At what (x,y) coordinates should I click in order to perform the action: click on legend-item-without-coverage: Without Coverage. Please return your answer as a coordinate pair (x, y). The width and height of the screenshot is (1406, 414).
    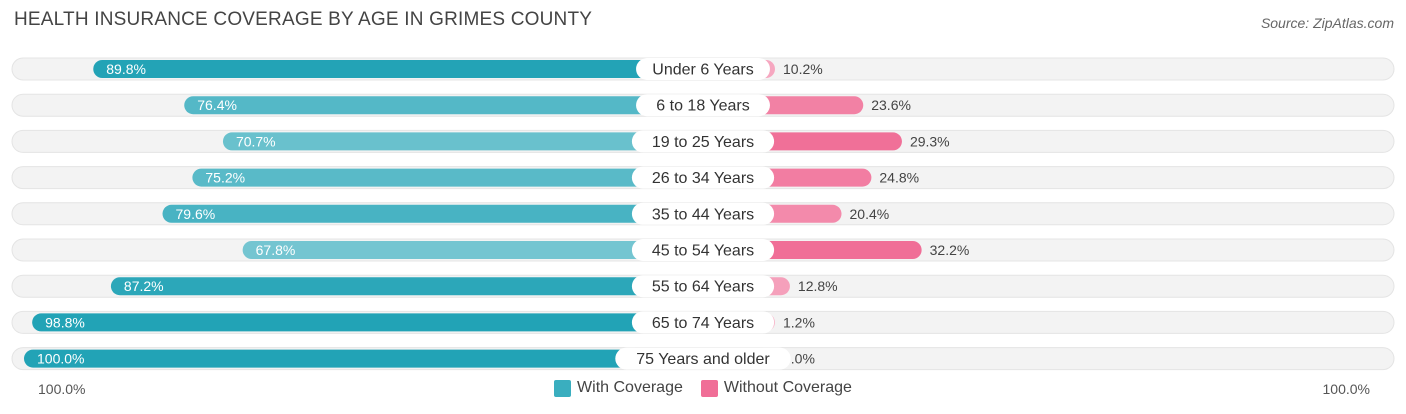
    Looking at the image, I should click on (776, 388).